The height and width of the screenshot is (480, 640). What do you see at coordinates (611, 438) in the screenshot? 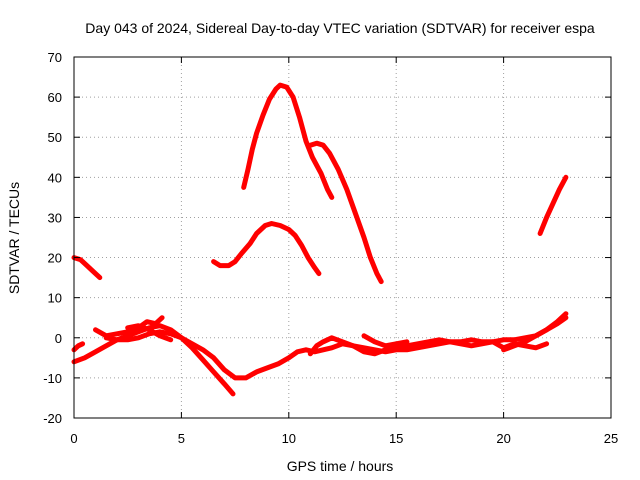
I see `x-tick-label: 25` at bounding box center [611, 438].